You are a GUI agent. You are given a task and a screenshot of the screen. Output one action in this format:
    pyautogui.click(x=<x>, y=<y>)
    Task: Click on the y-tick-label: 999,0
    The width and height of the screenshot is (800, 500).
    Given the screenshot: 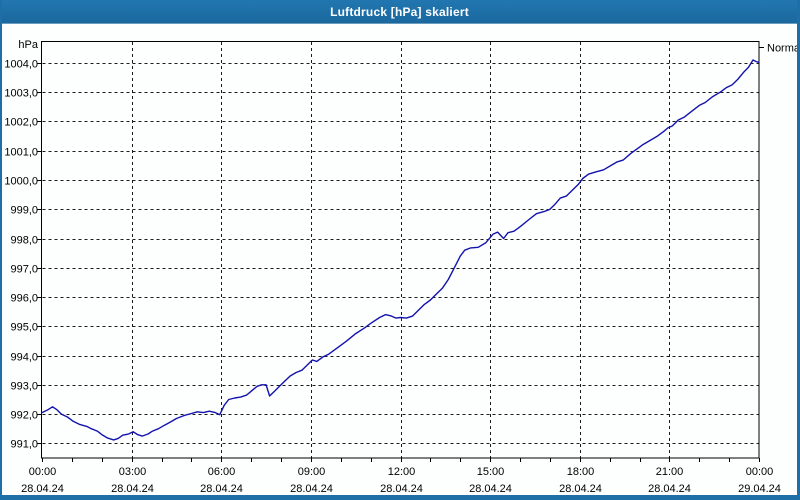 What is the action you would take?
    pyautogui.click(x=24, y=211)
    